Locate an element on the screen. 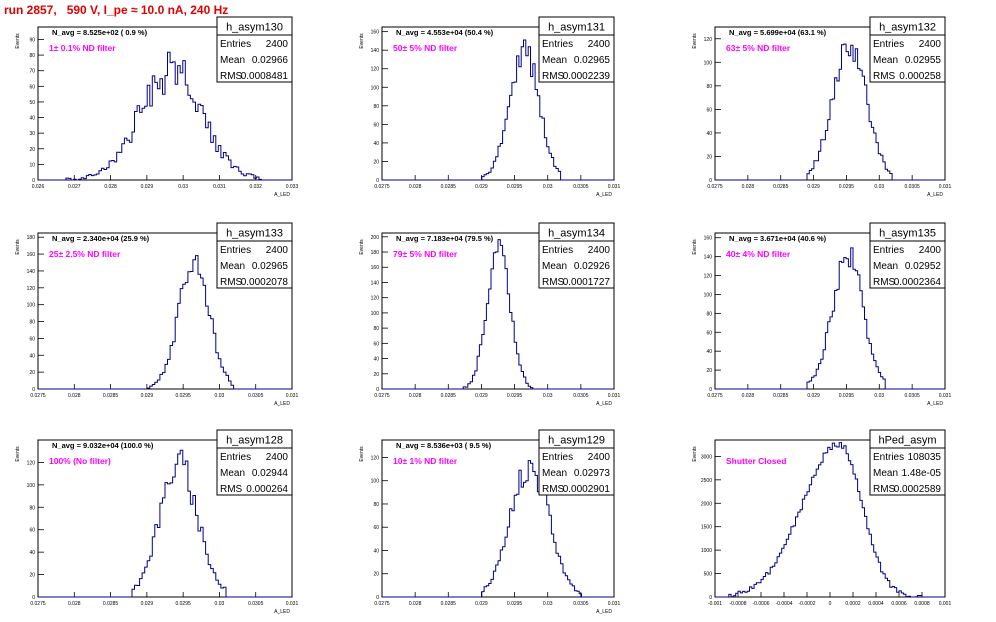 The image size is (996, 622). histogram-line-h_asym129 is located at coordinates (498, 529).